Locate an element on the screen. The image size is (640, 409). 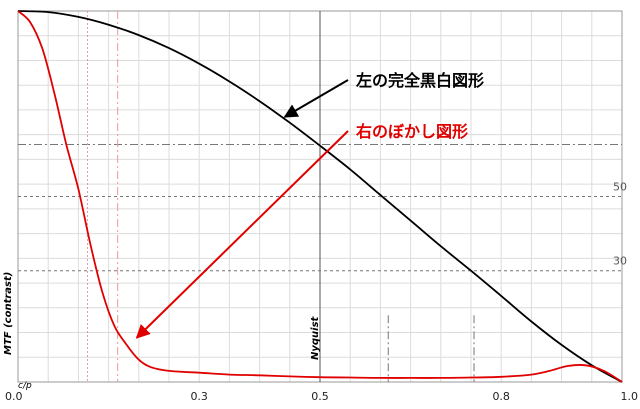
side-label: 50 is located at coordinates (620, 187).